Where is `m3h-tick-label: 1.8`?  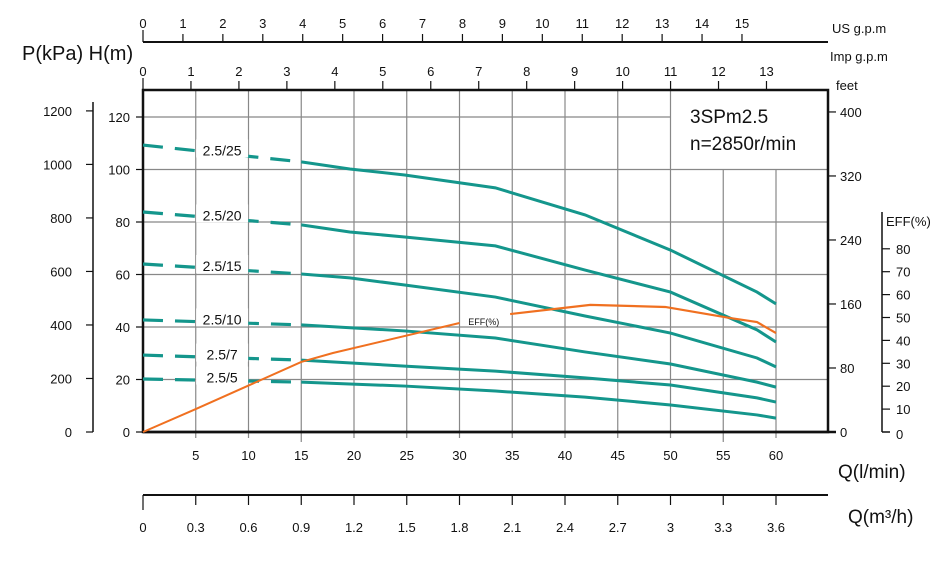 m3h-tick-label: 1.8 is located at coordinates (459, 527).